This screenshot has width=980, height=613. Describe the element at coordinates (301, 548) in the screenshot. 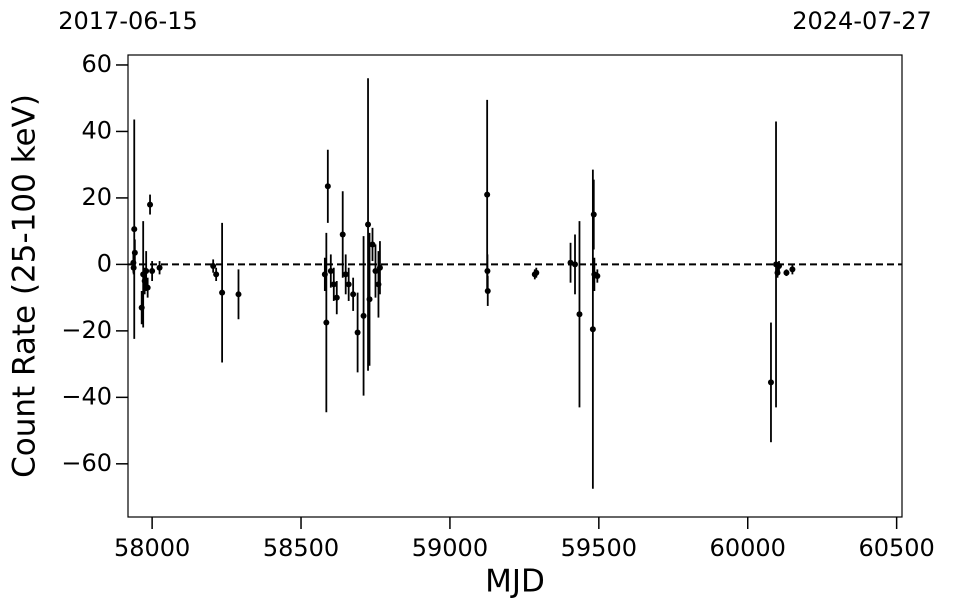

I see `x-tick-label: 58500` at that location.